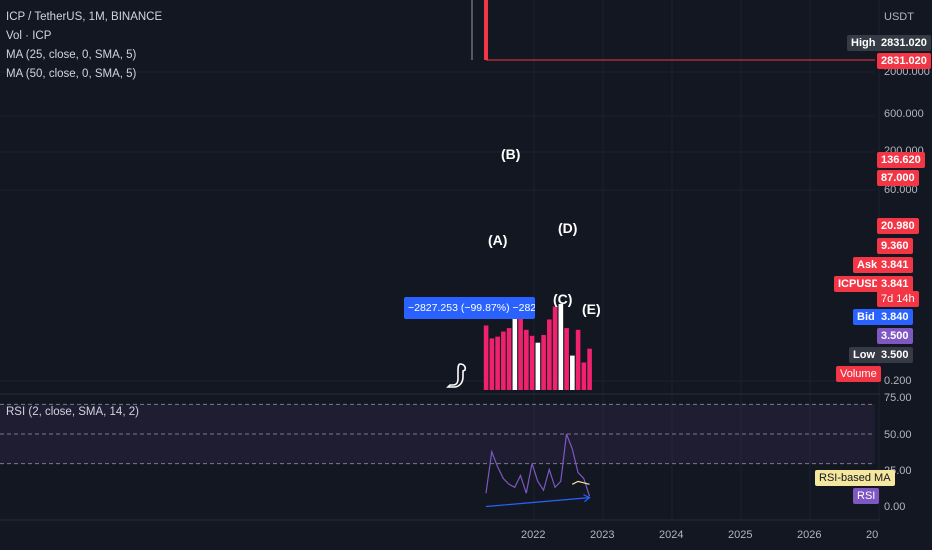  What do you see at coordinates (591, 309) in the screenshot?
I see `wave-label-e: (E)` at bounding box center [591, 309].